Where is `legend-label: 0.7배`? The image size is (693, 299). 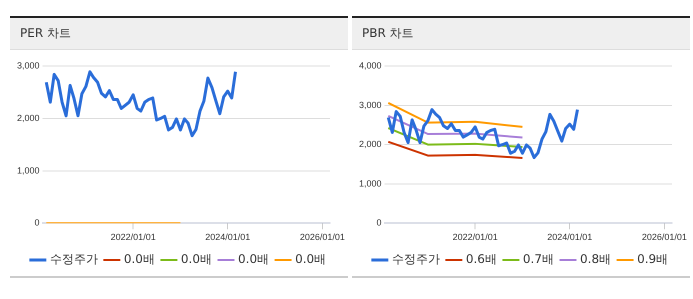
legend-label: 0.7배 is located at coordinates (538, 259).